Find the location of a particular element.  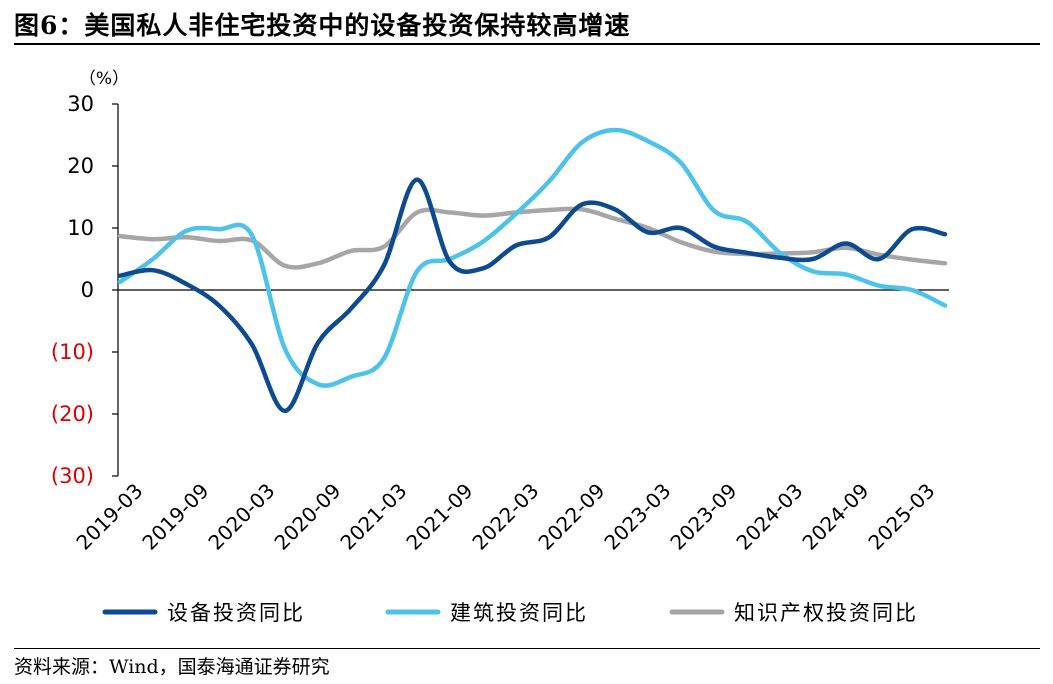

x-tick-label: 2024-03 is located at coordinates (769, 517).